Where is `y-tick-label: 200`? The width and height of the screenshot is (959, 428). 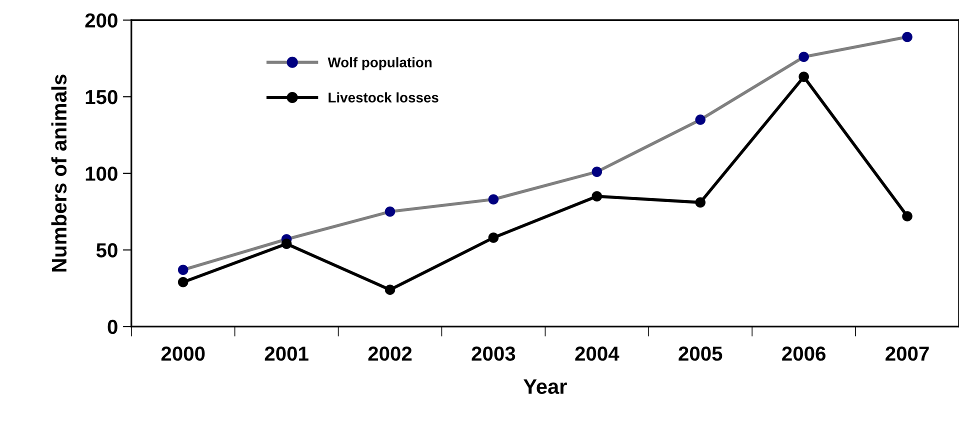
y-tick-label: 200 is located at coordinates (101, 20).